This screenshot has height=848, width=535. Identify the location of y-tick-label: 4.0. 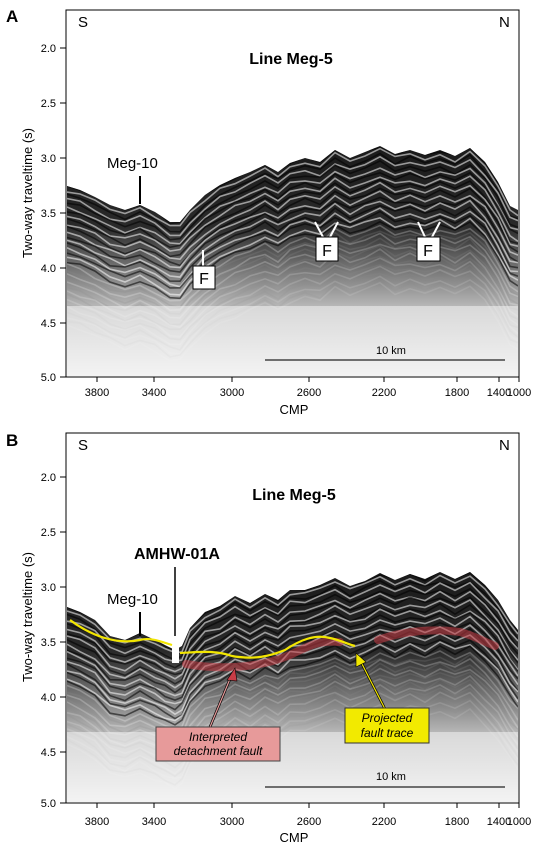
(48, 269).